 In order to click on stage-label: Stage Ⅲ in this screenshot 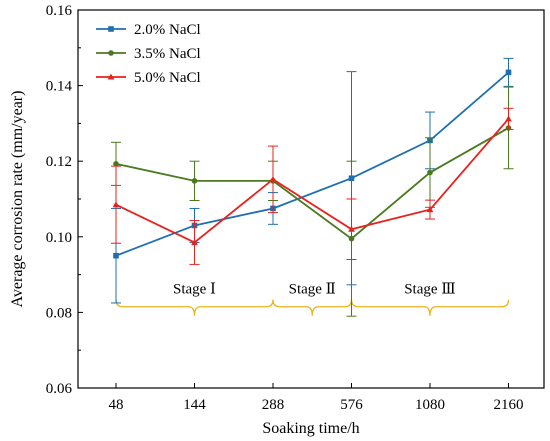, I will do `click(430, 290)`.